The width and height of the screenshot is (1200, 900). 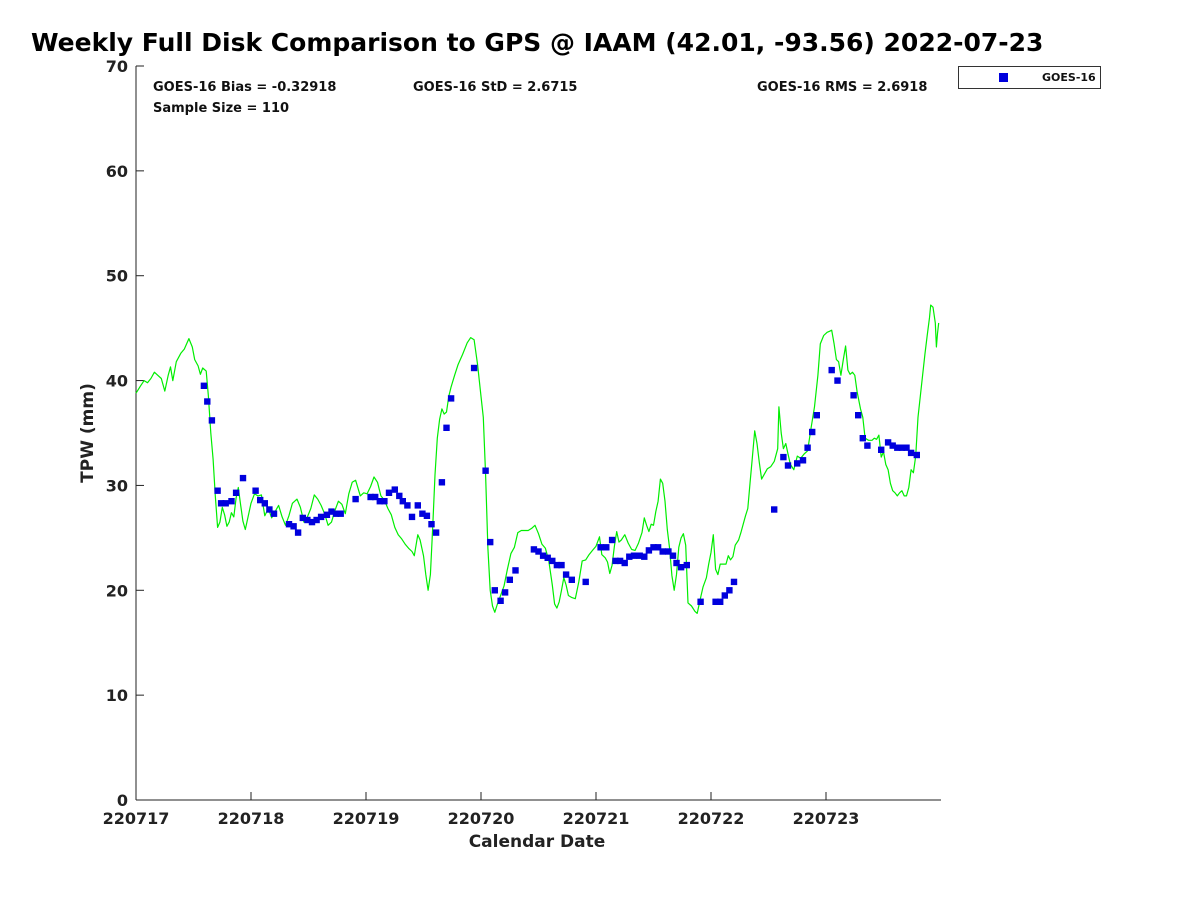 What do you see at coordinates (1003, 77) in the screenshot?
I see `legend-marker-goes16` at bounding box center [1003, 77].